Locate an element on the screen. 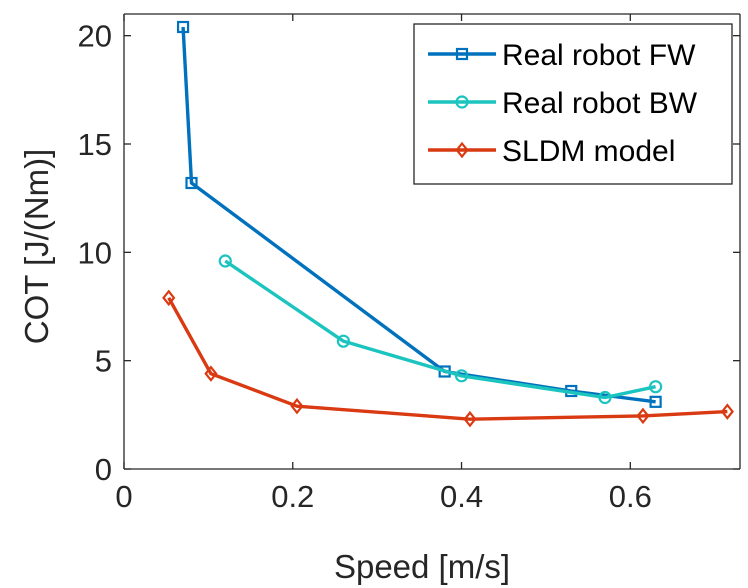  y-tick-label: 15 is located at coordinates (95, 144).